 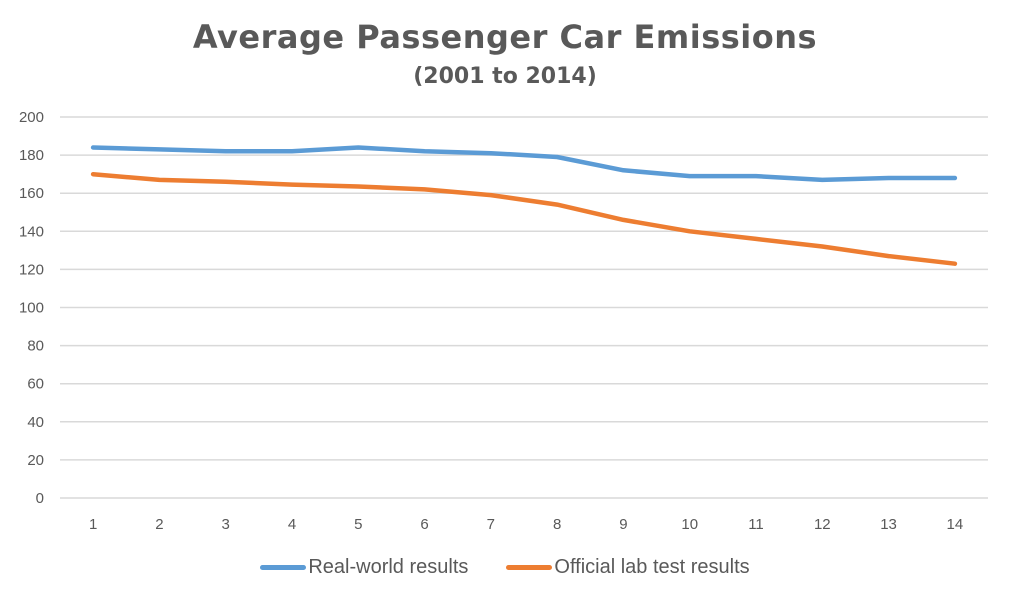 What do you see at coordinates (159, 524) in the screenshot?
I see `x-tick-label: 2` at bounding box center [159, 524].